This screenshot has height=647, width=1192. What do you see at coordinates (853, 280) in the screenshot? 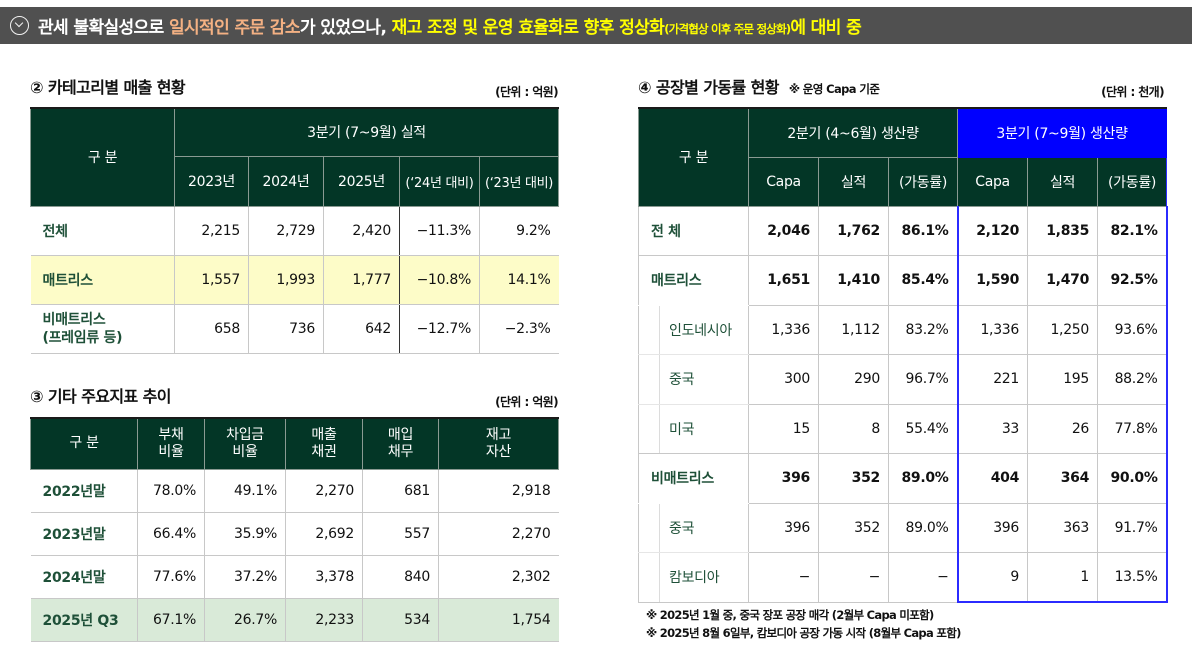
I see `cell-value: 1,410` at bounding box center [853, 280].